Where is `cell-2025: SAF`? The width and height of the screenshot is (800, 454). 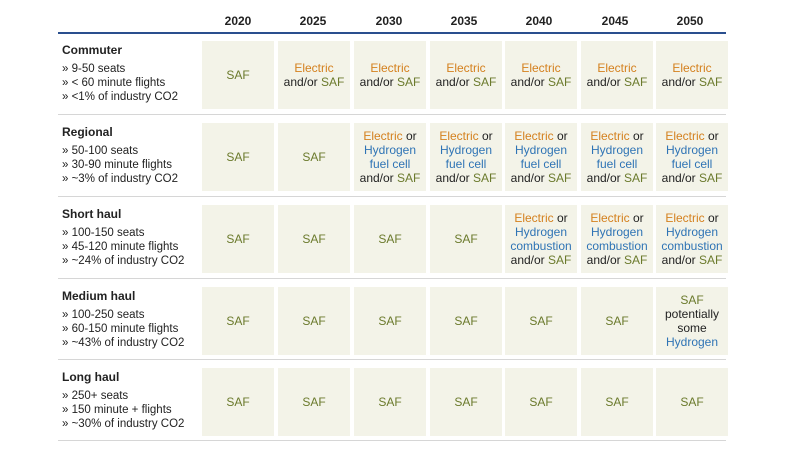
cell-2025: SAF is located at coordinates (314, 239).